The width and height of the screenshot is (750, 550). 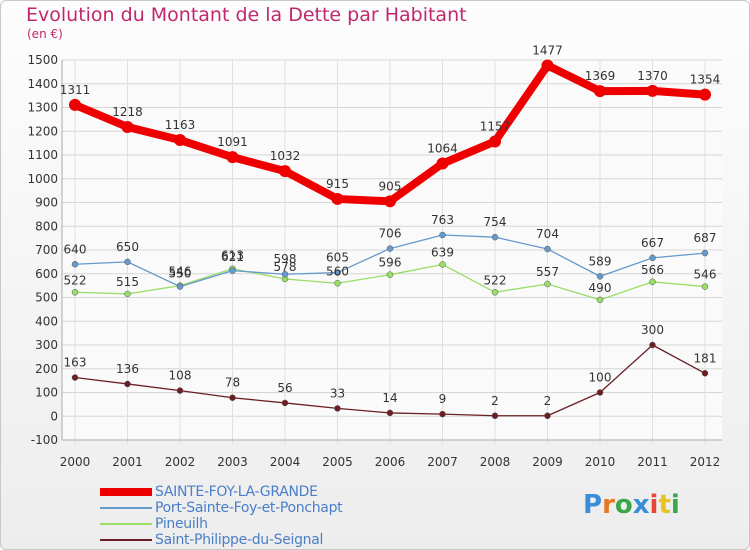 What do you see at coordinates (46, 393) in the screenshot?
I see `y-tick-label: 100` at bounding box center [46, 393].